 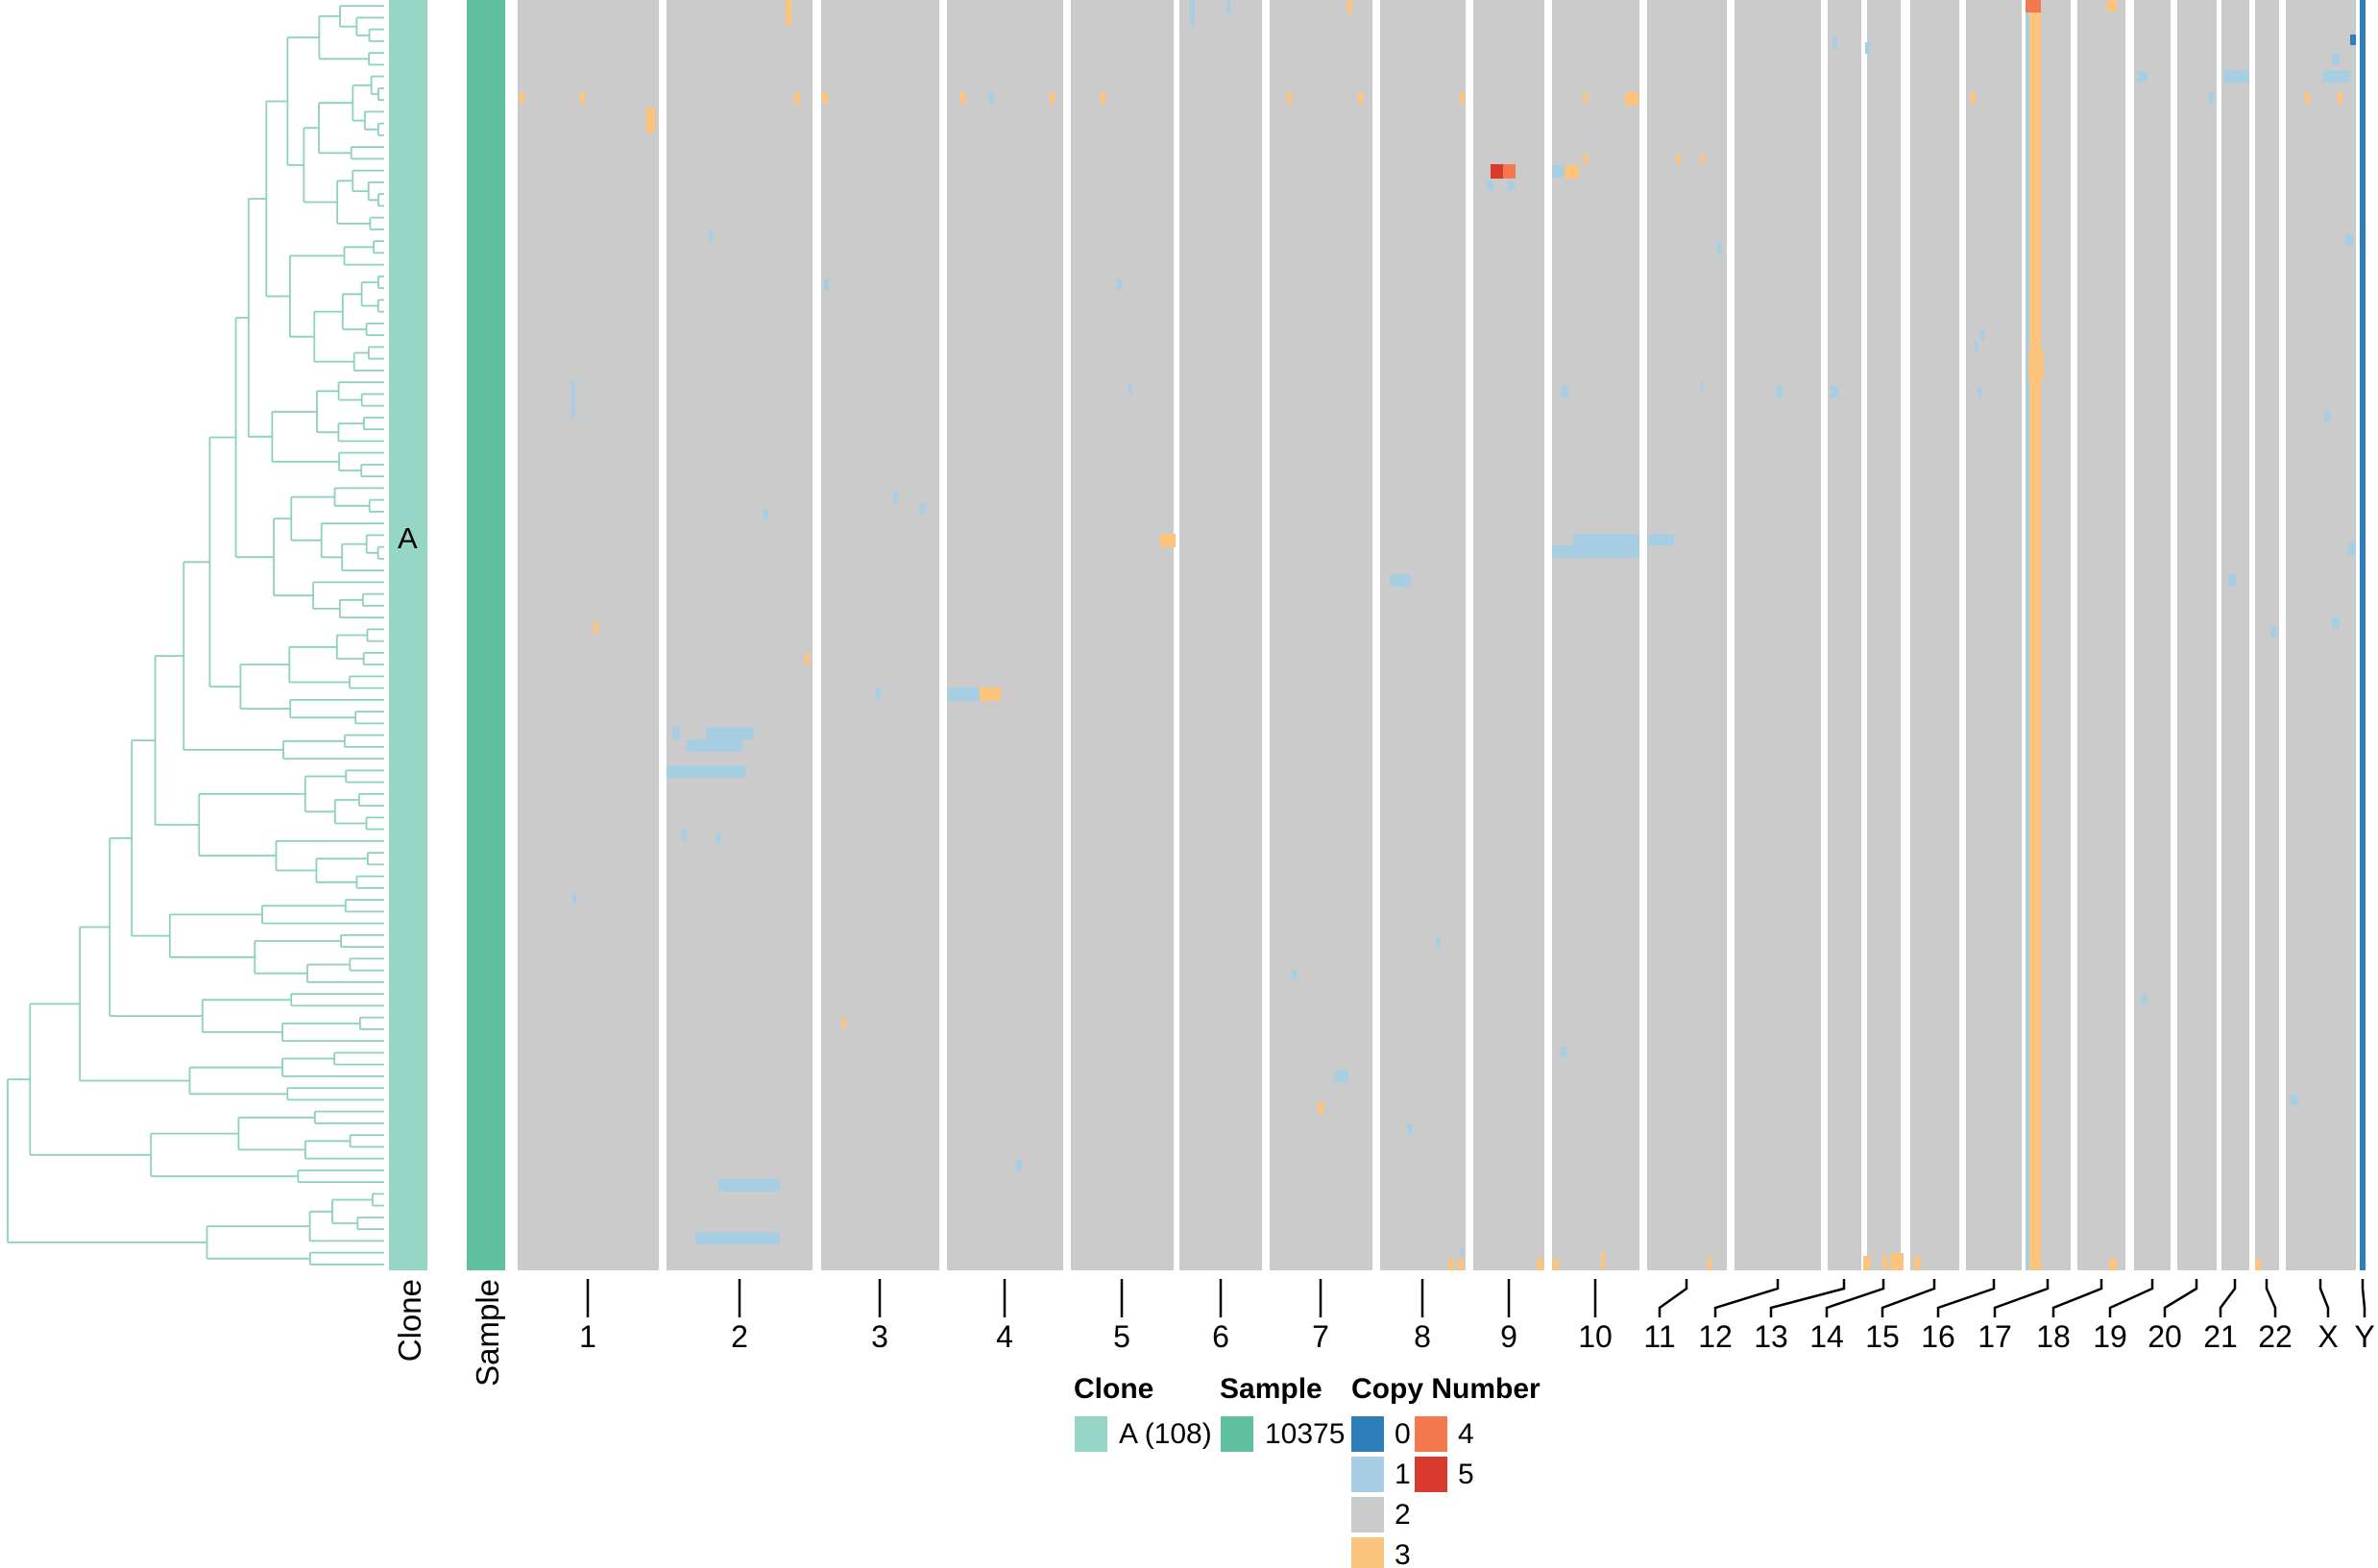 I want to click on chromosome-label-10: 10, so click(x=1595, y=1336).